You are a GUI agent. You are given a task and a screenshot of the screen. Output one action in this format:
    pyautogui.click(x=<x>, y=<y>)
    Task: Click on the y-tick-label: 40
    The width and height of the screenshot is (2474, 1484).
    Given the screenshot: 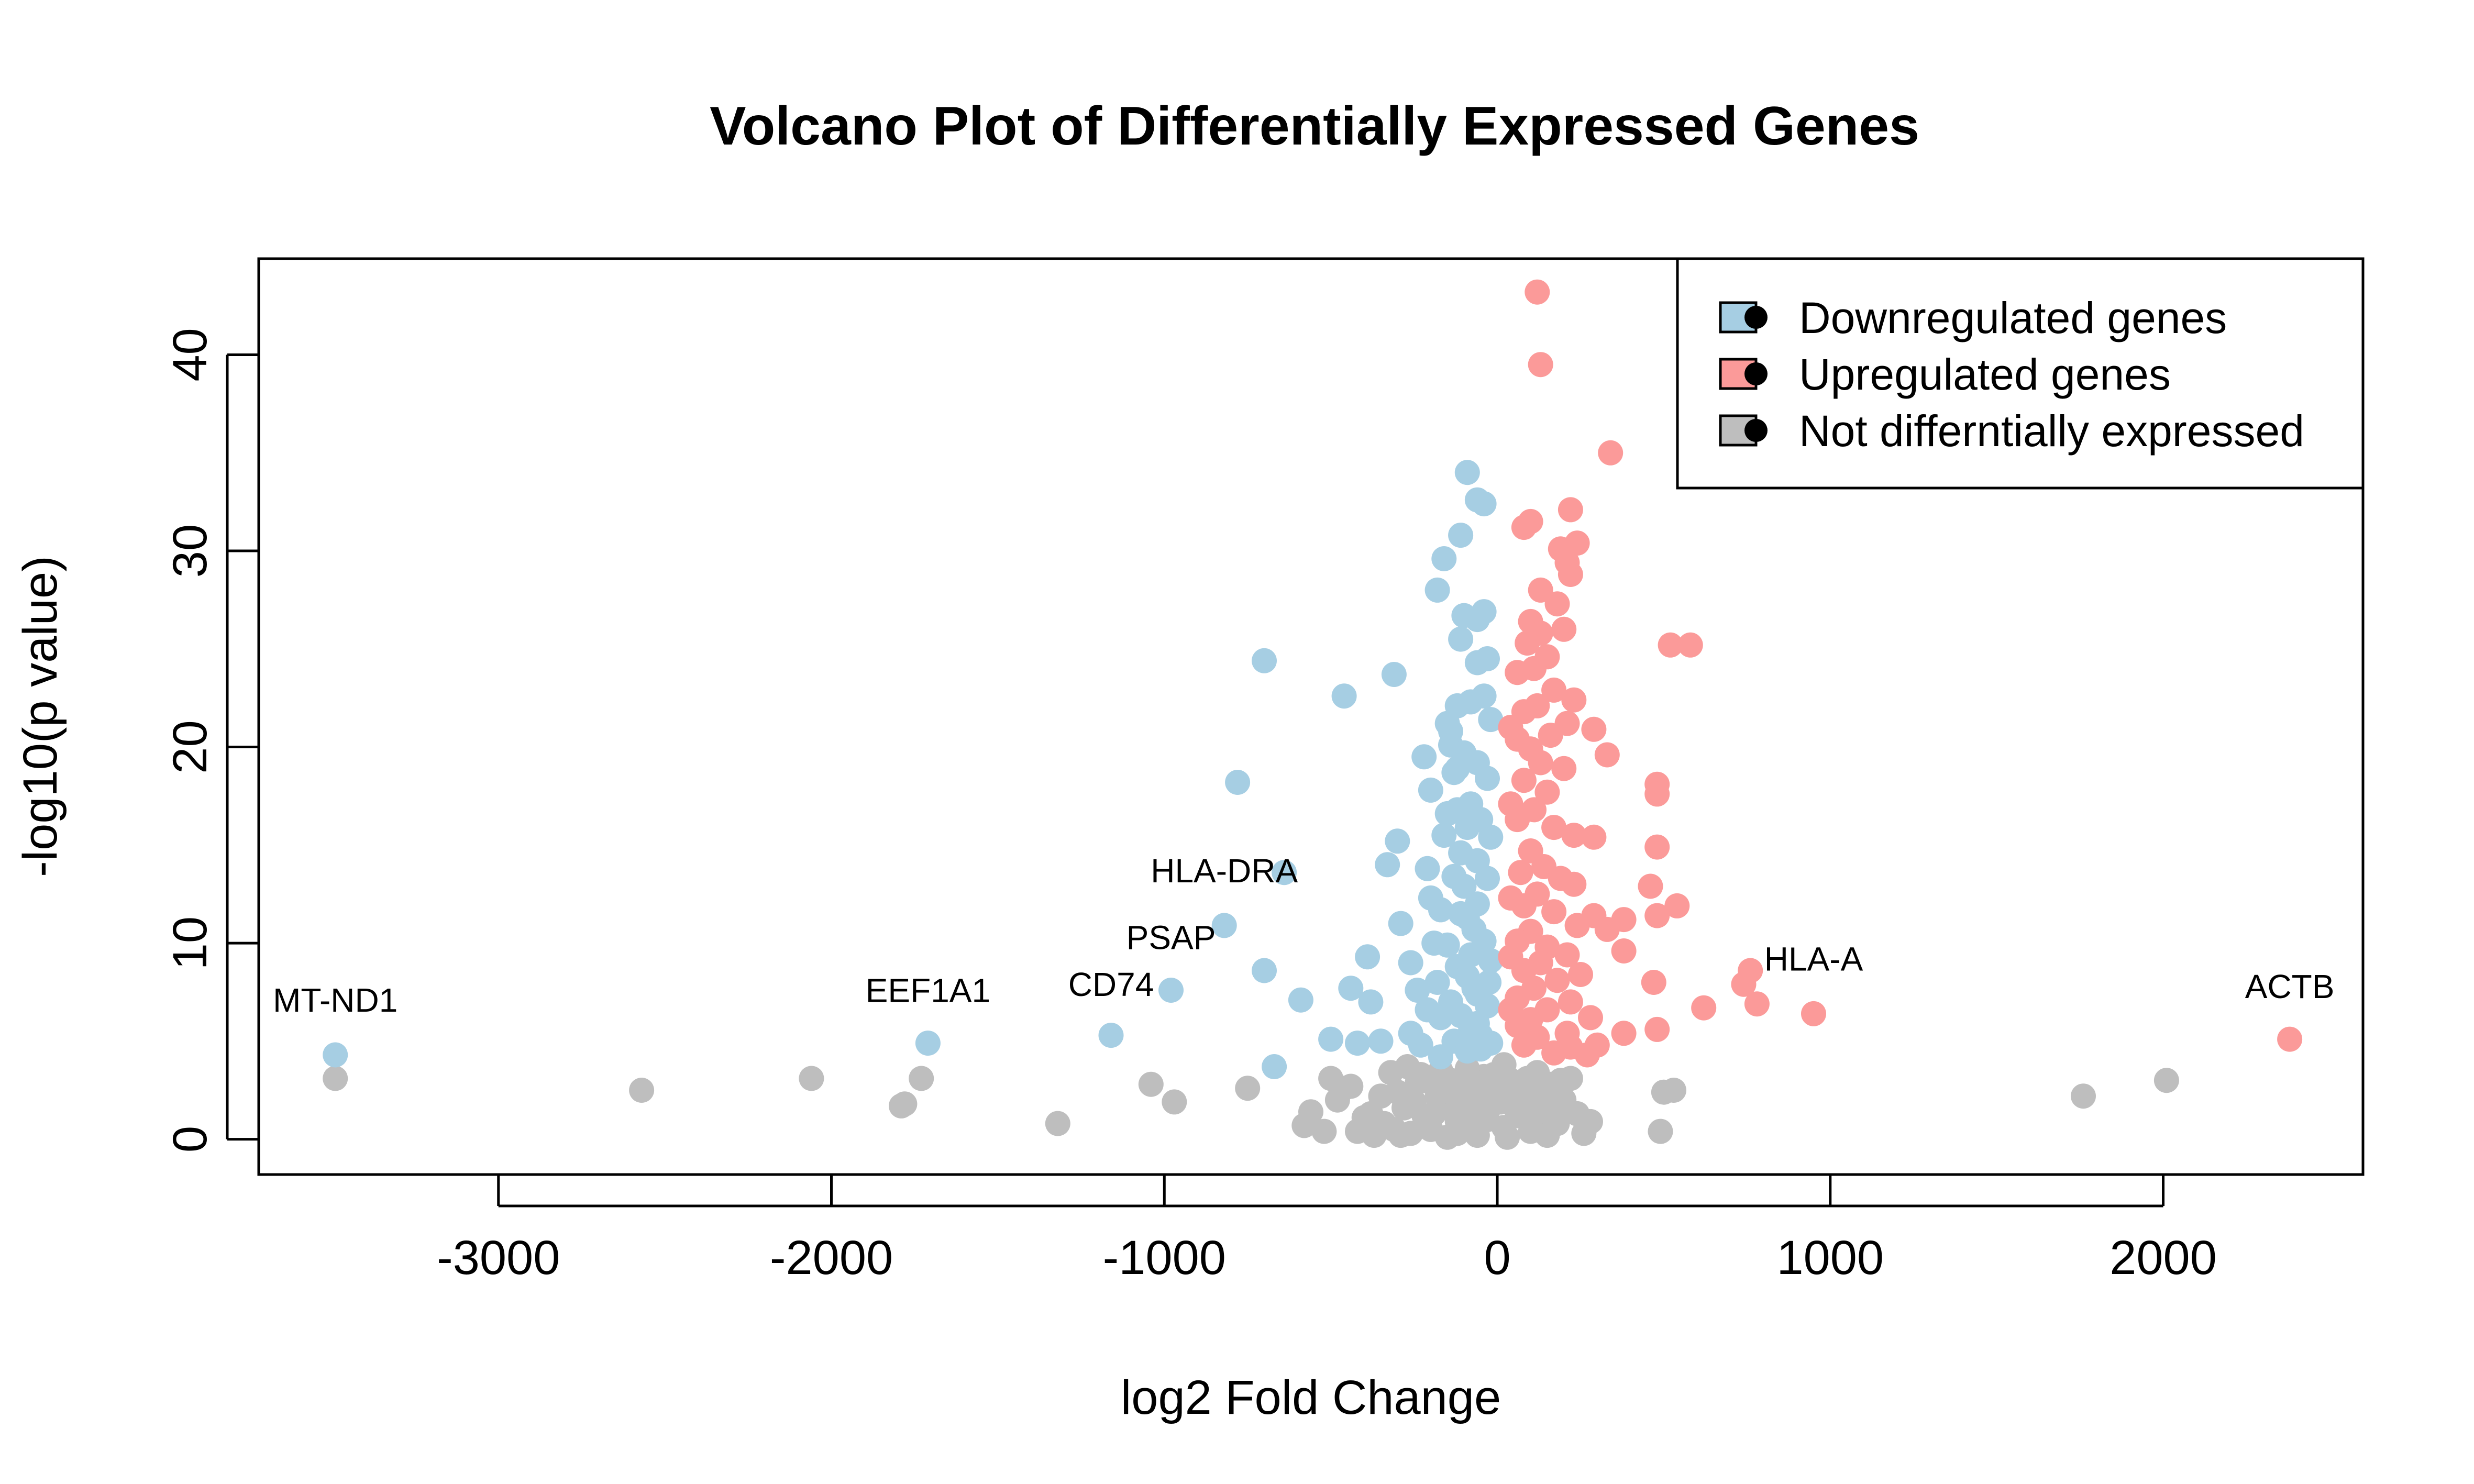 What is the action you would take?
    pyautogui.click(x=190, y=355)
    